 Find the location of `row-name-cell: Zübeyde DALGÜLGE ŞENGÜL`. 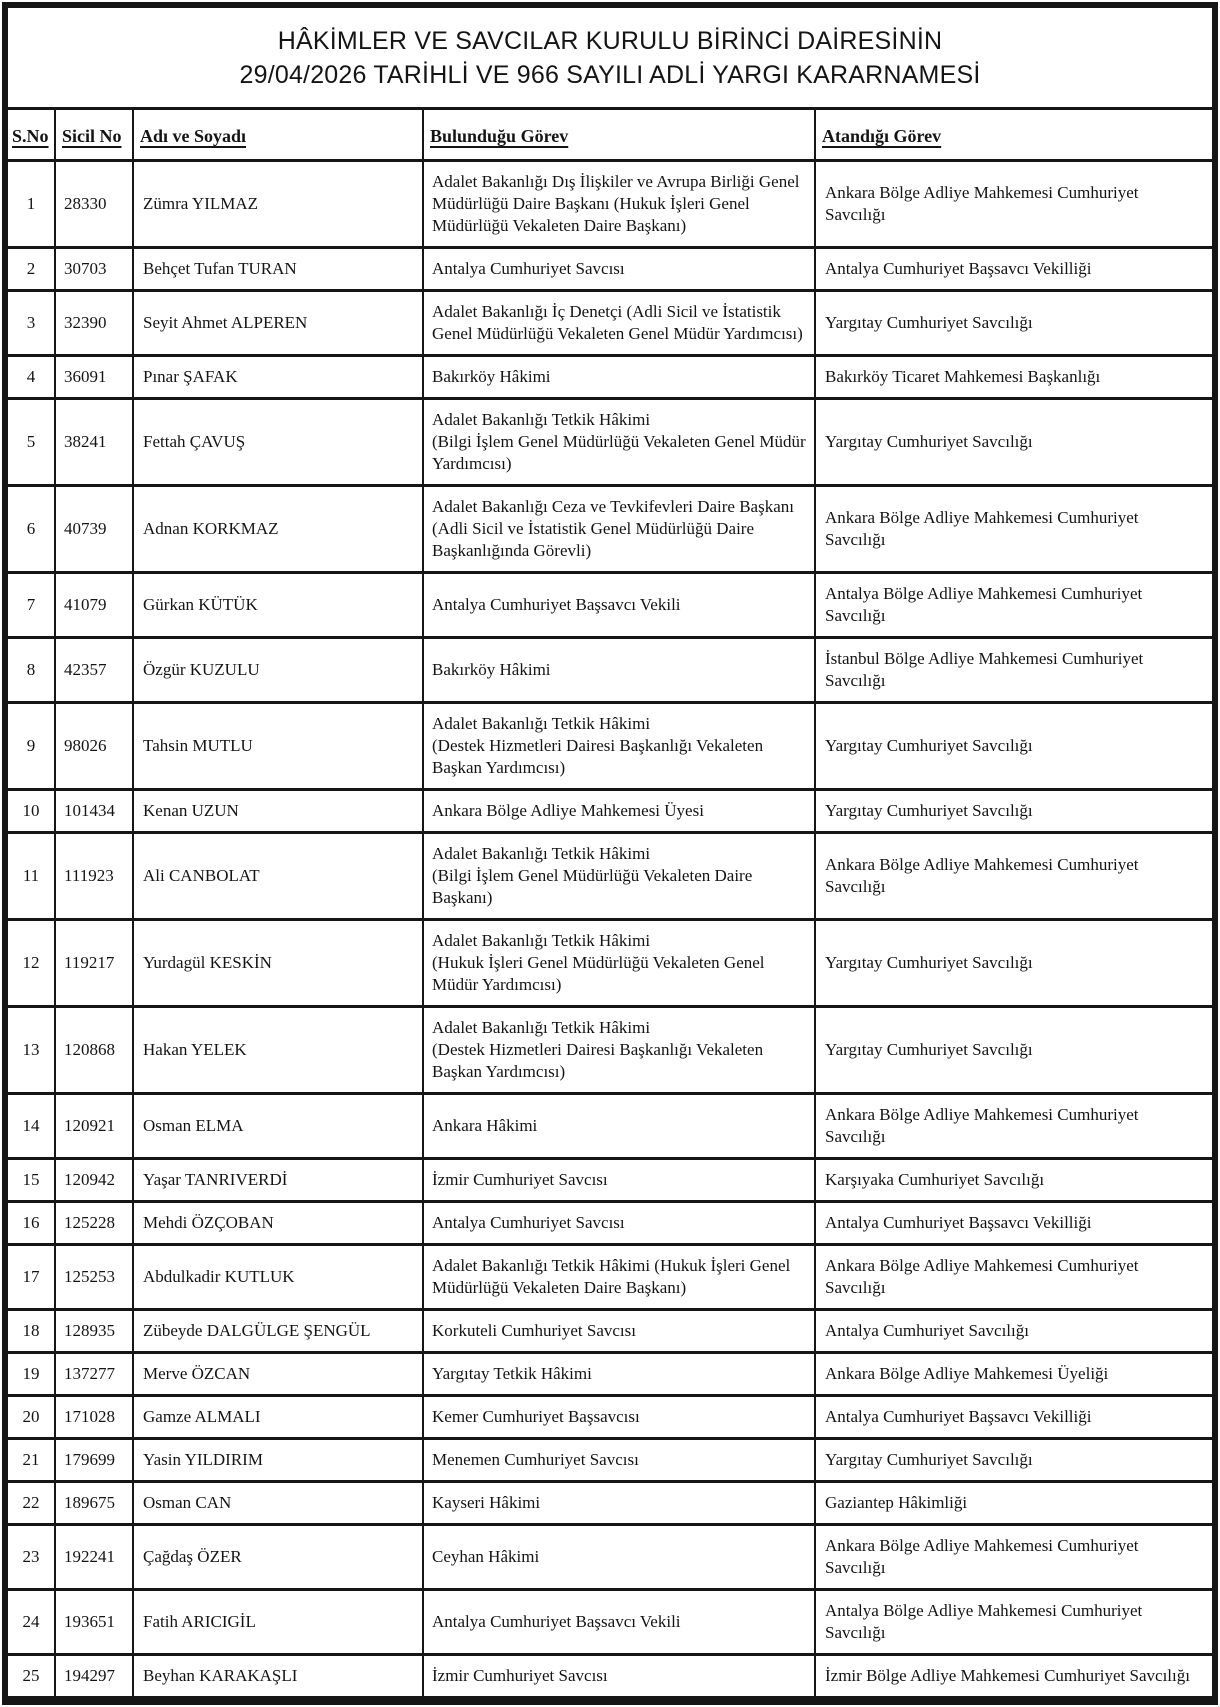

row-name-cell: Zübeyde DALGÜLGE ŞENGÜL is located at coordinates (278, 1331).